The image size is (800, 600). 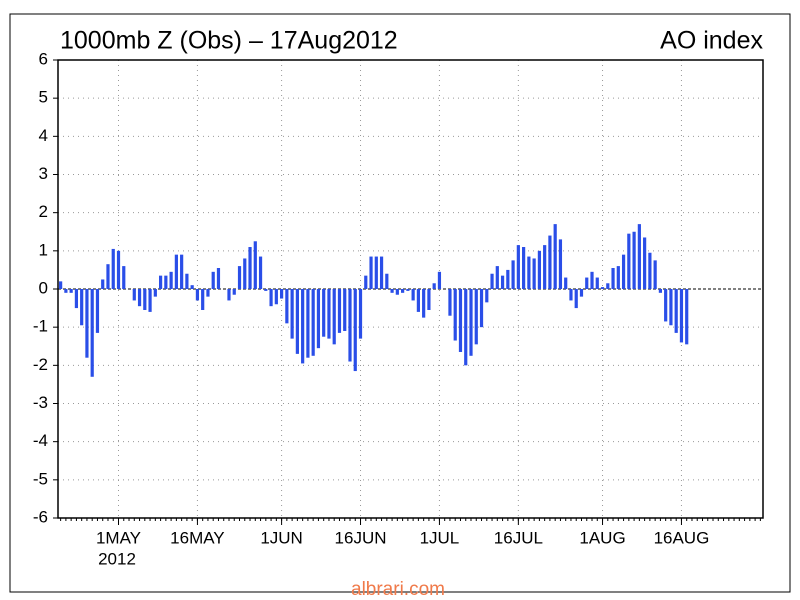 What do you see at coordinates (440, 537) in the screenshot?
I see `x-tick-label: 1JUL` at bounding box center [440, 537].